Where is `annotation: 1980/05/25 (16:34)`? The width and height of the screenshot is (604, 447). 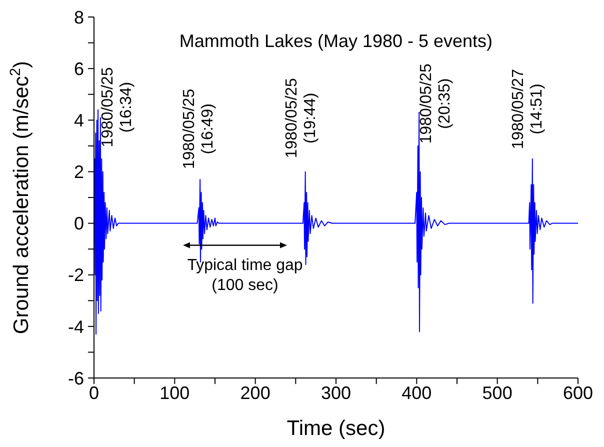
annotation: 1980/05/25 (16:34) is located at coordinates (118, 107).